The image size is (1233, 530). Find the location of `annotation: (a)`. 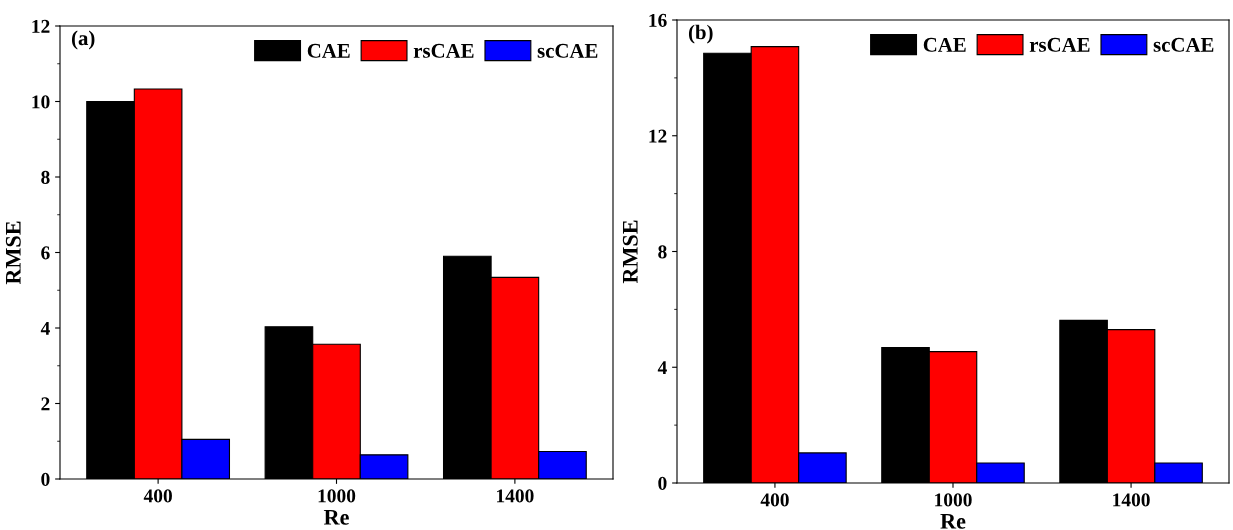

annotation: (a) is located at coordinates (83, 40).